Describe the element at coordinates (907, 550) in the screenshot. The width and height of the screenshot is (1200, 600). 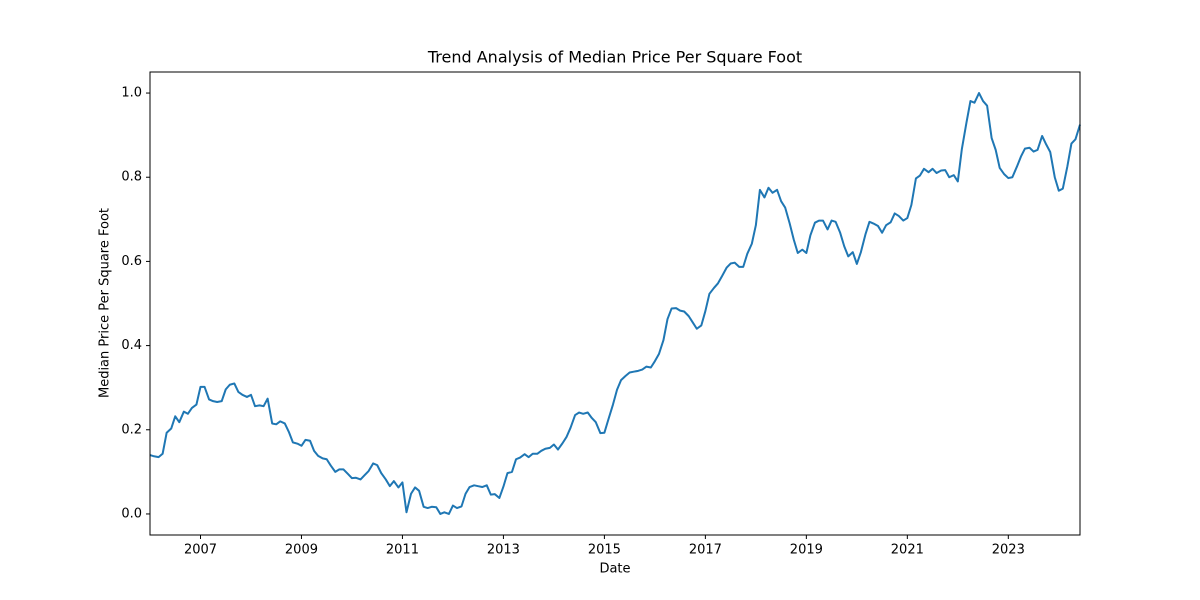
I see `x-tick-label: 2021` at that location.